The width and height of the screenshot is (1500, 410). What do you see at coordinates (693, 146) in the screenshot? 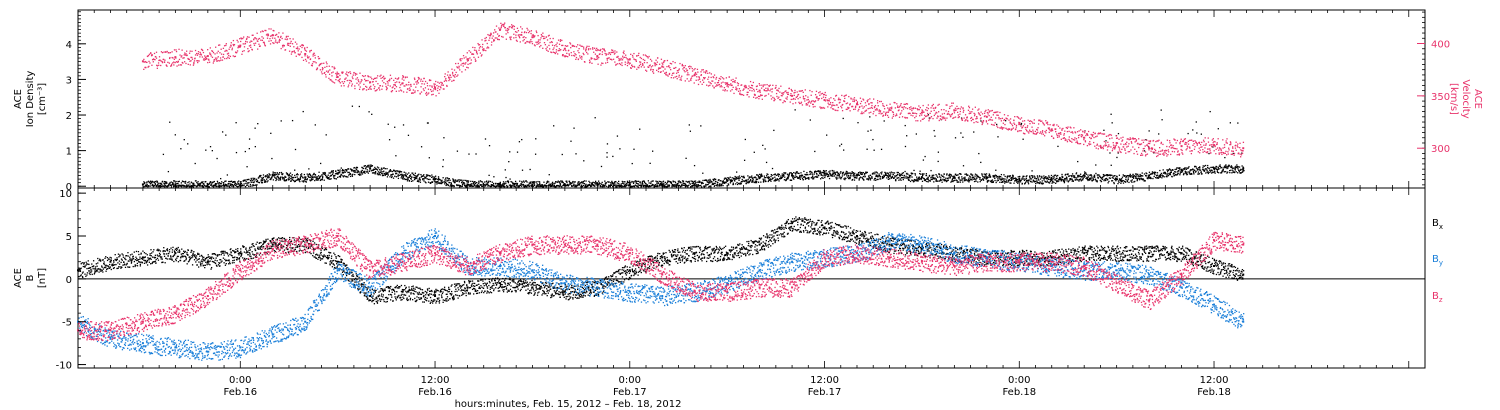
I see `series-ion-density` at bounding box center [693, 146].